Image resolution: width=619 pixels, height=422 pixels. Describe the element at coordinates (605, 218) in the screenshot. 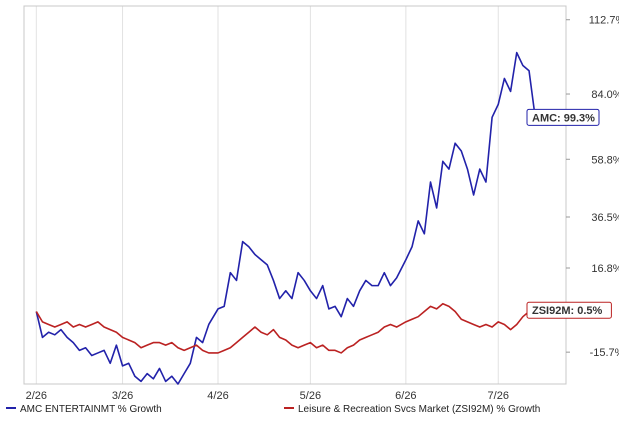

I see `y-tick-label: 36.5%` at that location.